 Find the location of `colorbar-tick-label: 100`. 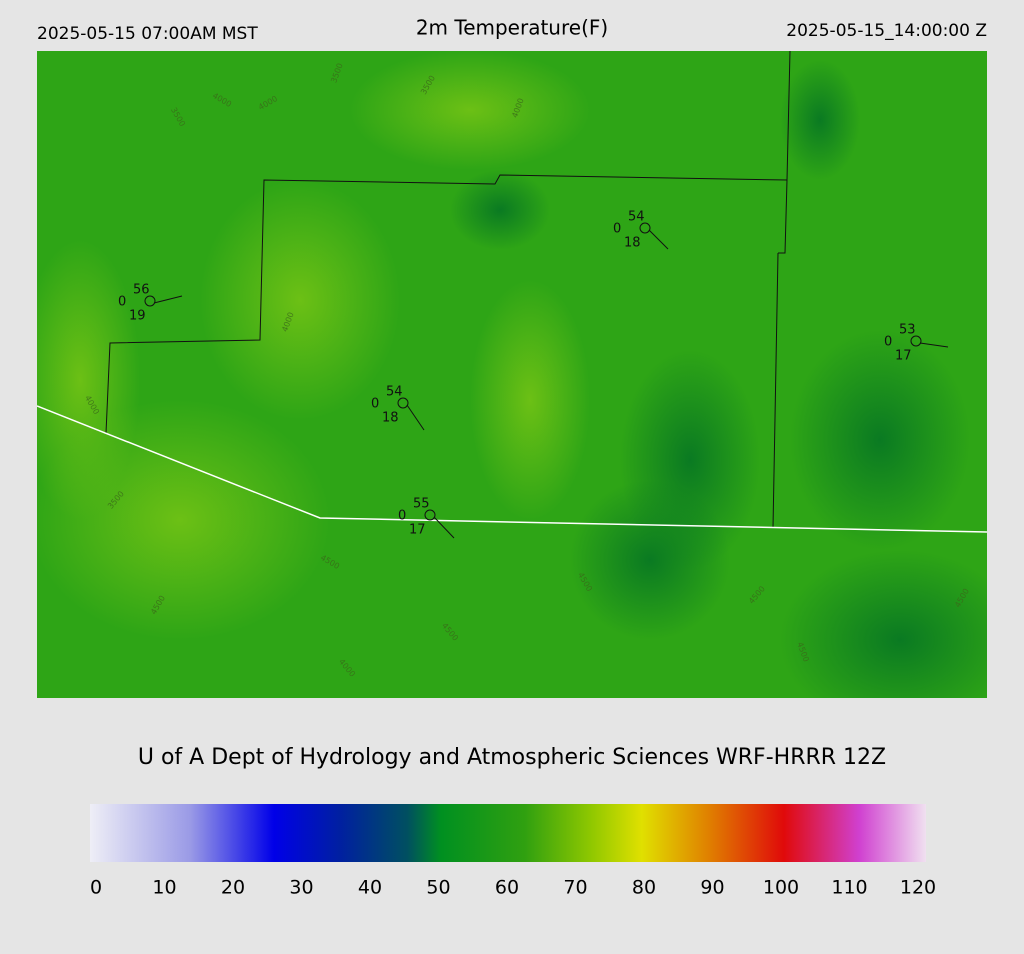

colorbar-tick-label: 100 is located at coordinates (781, 888).